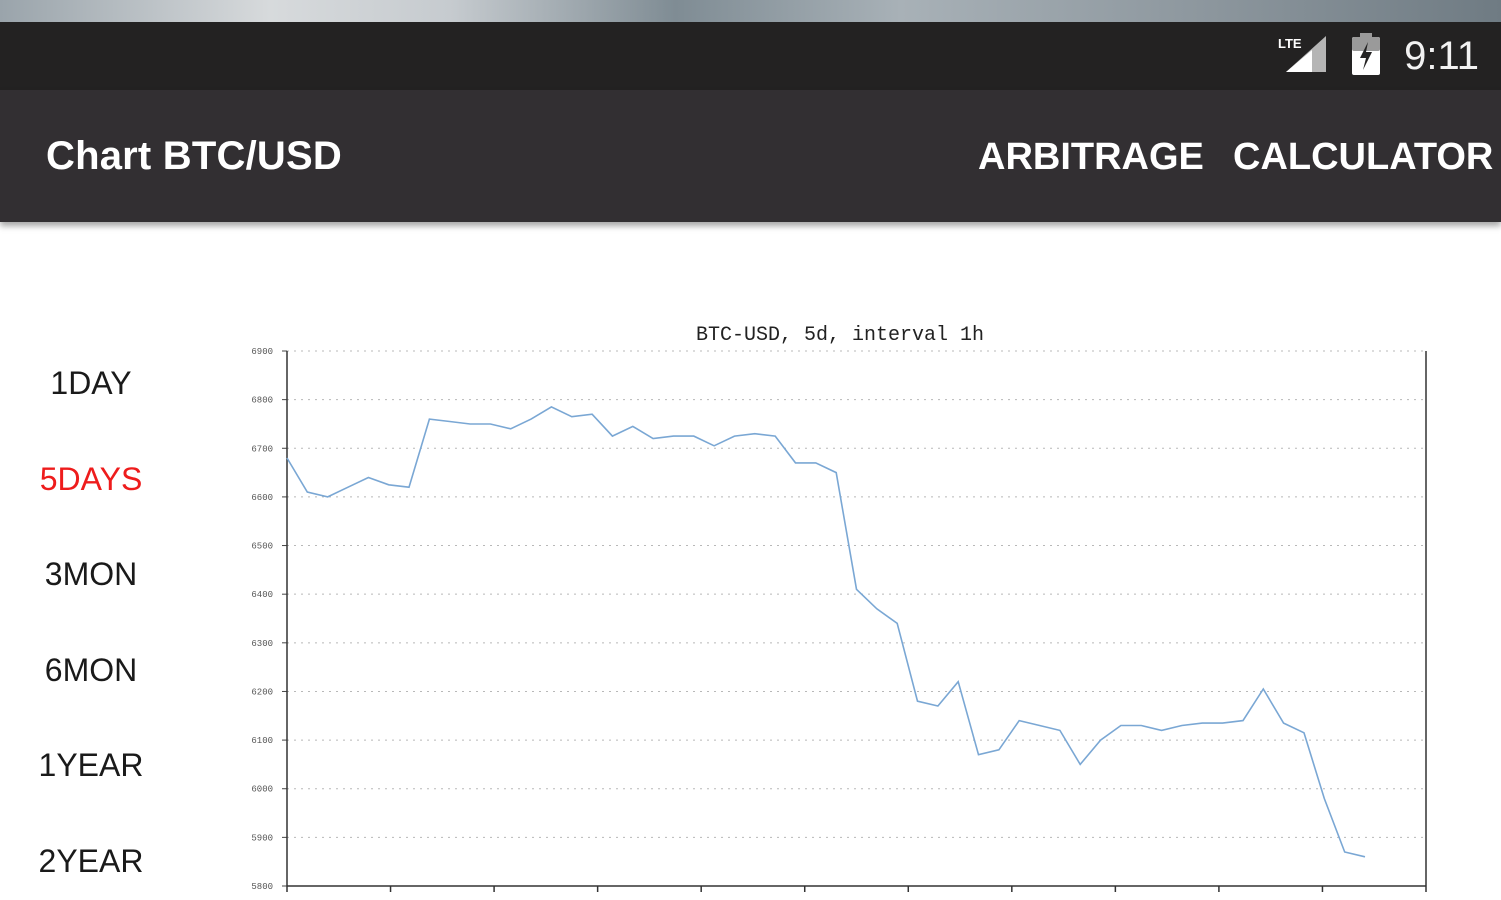  What do you see at coordinates (91, 765) in the screenshot?
I see `range-1year: 1YEAR` at bounding box center [91, 765].